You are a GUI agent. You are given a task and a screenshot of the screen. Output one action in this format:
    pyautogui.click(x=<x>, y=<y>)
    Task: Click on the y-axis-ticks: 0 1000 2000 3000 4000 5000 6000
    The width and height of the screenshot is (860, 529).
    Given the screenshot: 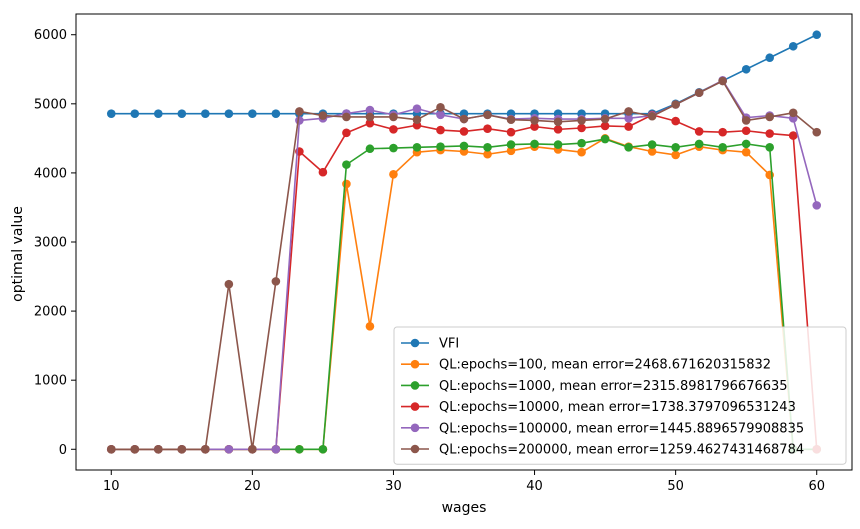 What is the action you would take?
    pyautogui.click(x=55, y=243)
    